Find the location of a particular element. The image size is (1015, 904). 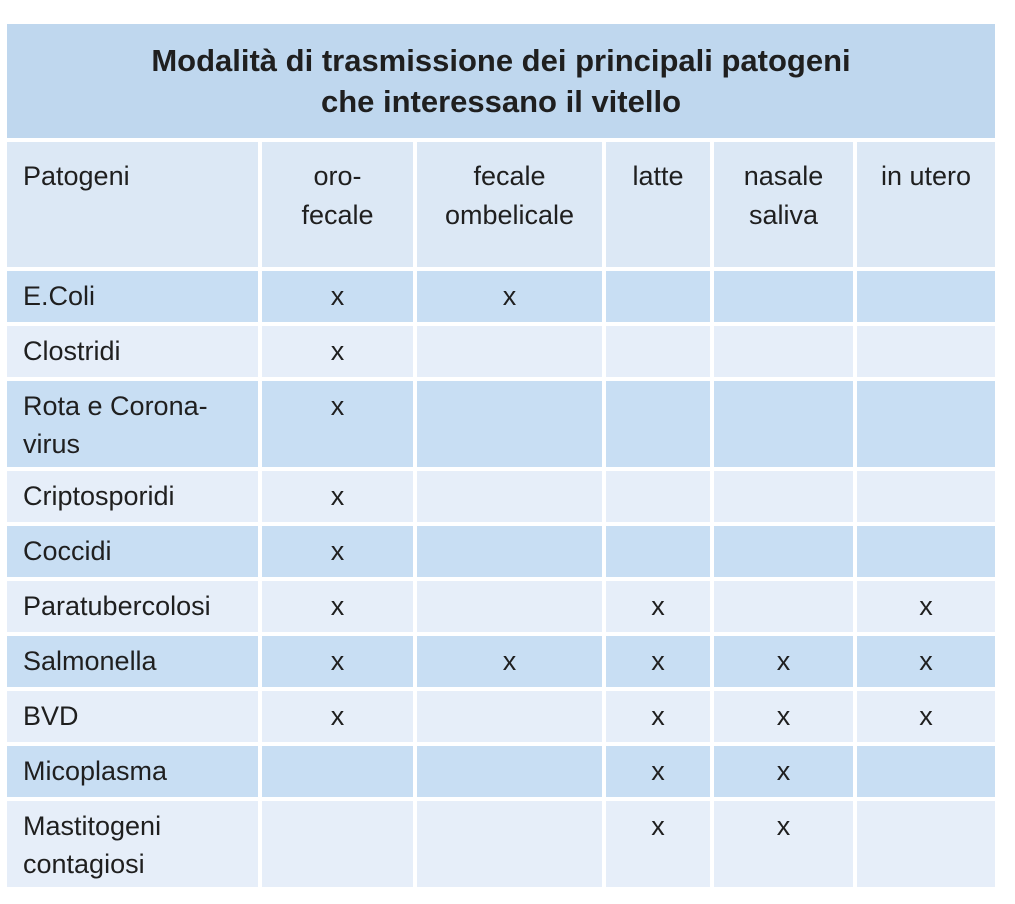

row-label: Salmonella is located at coordinates (132, 661).